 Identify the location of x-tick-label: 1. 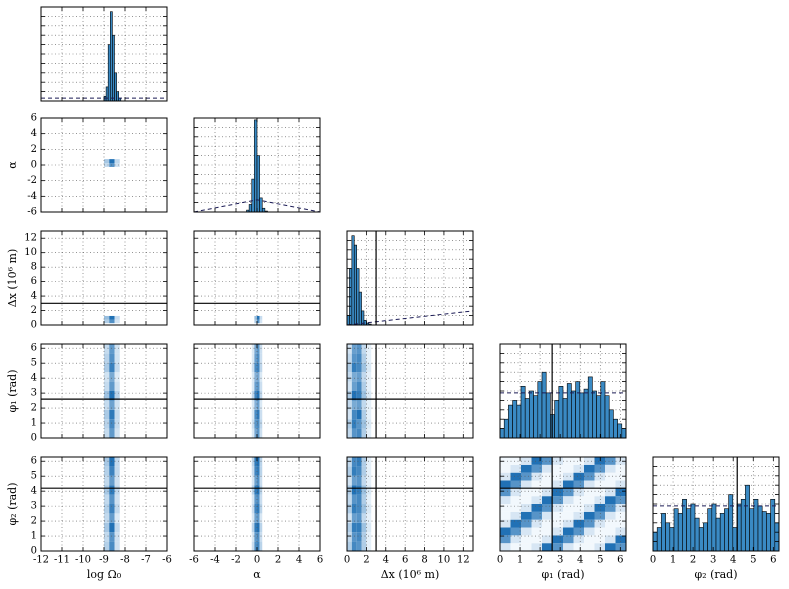
(673, 560).